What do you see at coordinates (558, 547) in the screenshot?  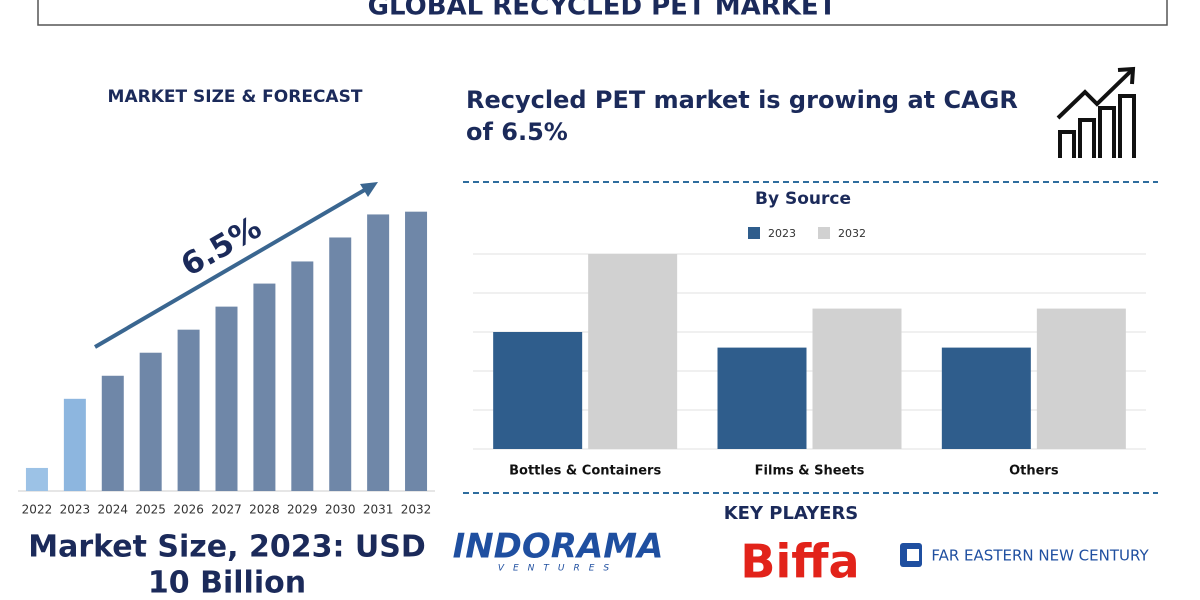 I see `logo-indorama: INDORAMA` at bounding box center [558, 547].